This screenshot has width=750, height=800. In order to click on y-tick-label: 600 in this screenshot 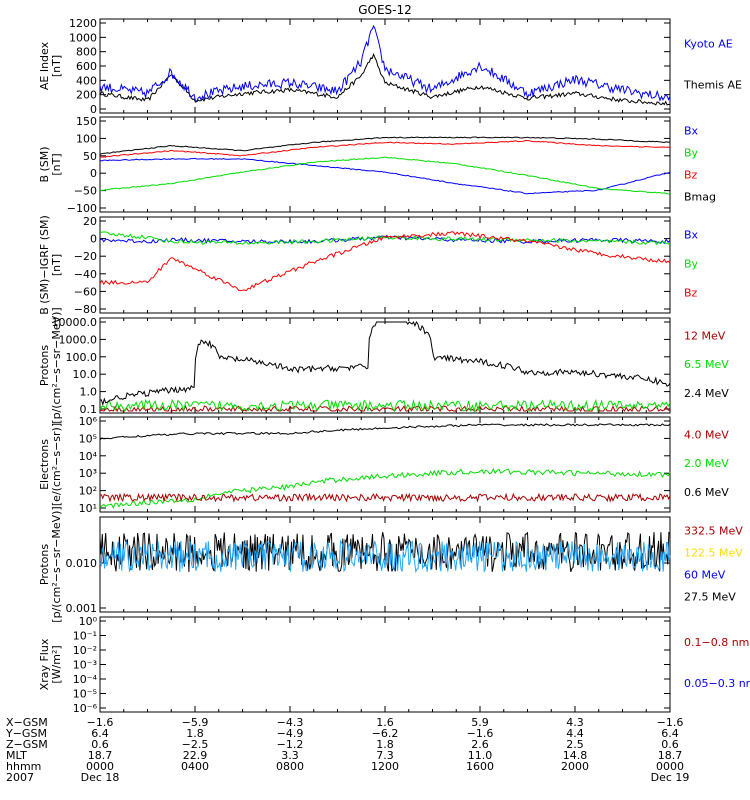, I will do `click(86, 66)`.